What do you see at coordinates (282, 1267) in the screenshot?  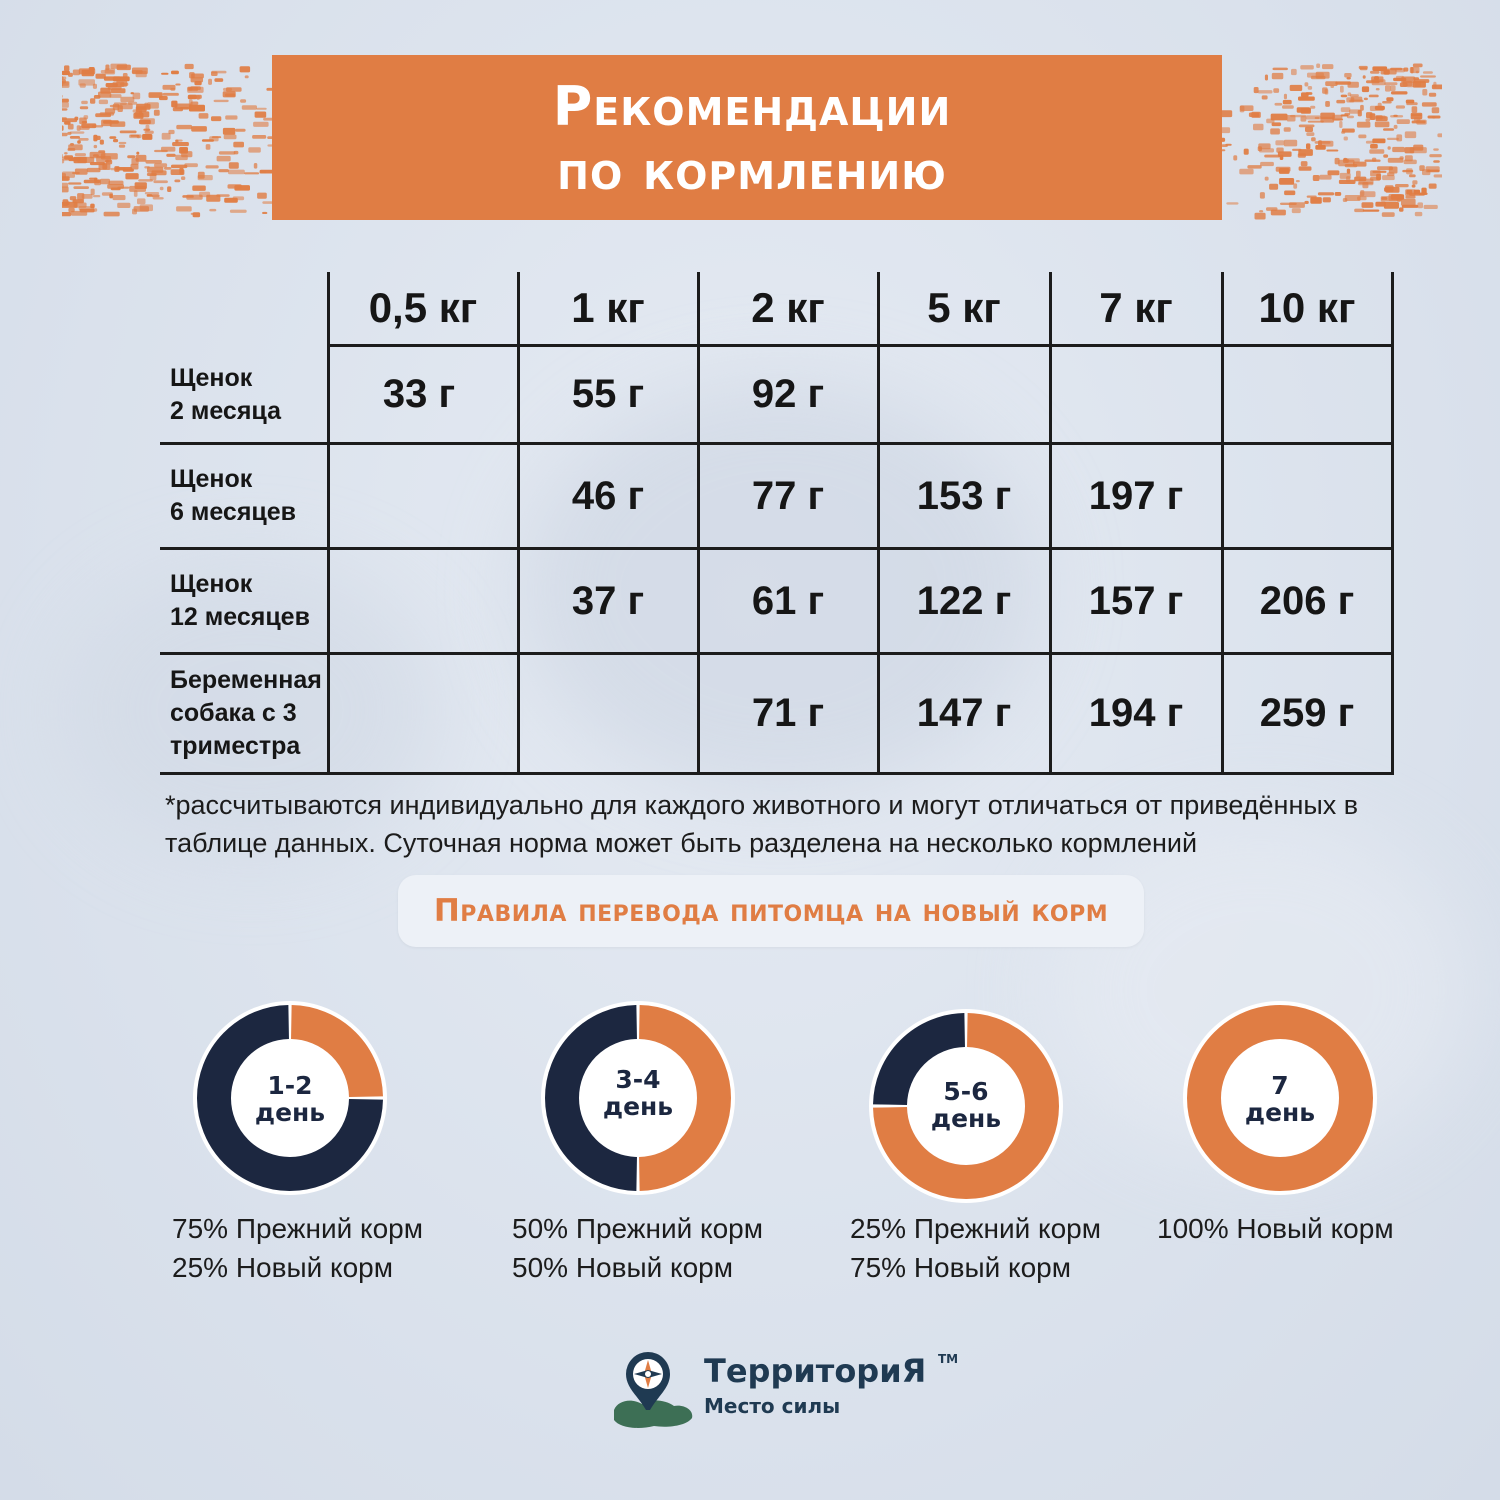 I see `new-food-share: 25% Новый корм` at bounding box center [282, 1267].